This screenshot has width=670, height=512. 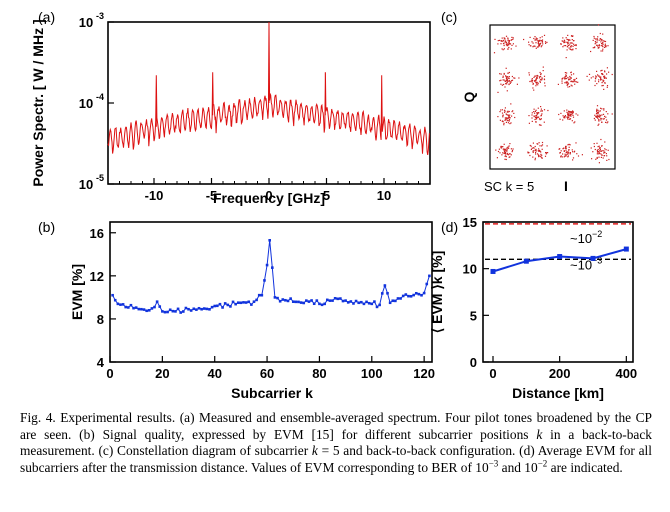 I want to click on panel-d-ylabel: ⟨ EVM ⟩k [%], so click(x=437, y=292).